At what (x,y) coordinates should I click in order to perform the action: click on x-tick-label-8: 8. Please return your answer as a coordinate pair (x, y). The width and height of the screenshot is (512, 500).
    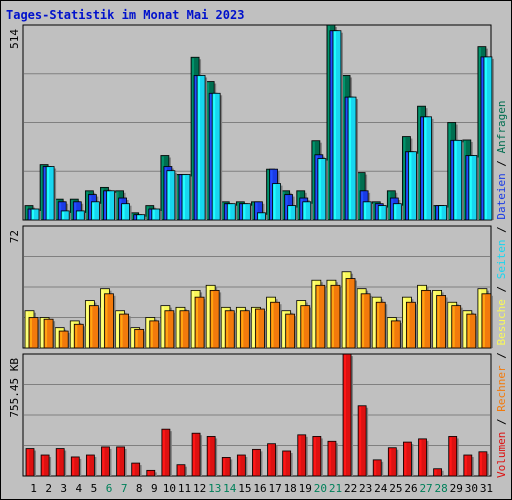
    Looking at the image, I should click on (139, 488).